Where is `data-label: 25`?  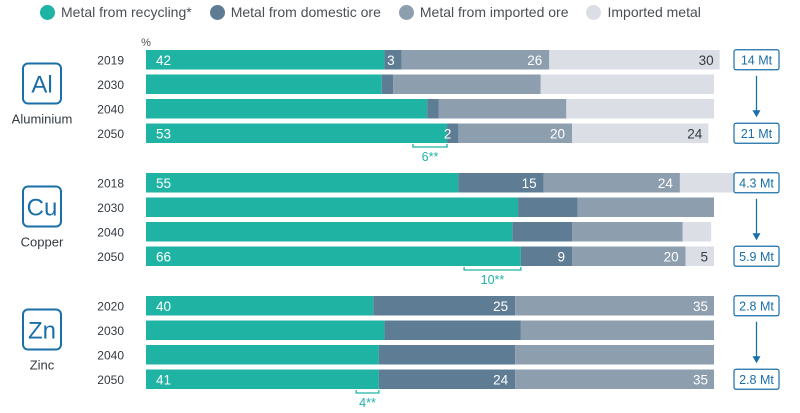 data-label: 25 is located at coordinates (500, 306).